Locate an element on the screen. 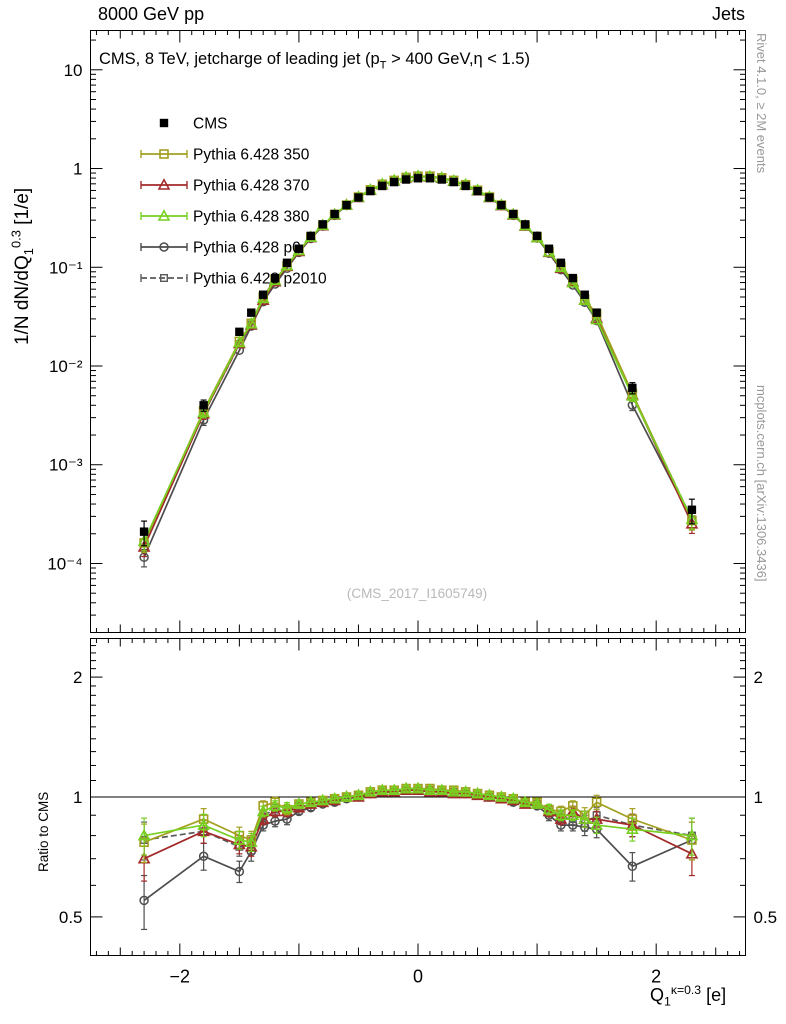 The image size is (786, 1024). y-ratio-tick-label-left: 0.5 is located at coordinates (71, 917).